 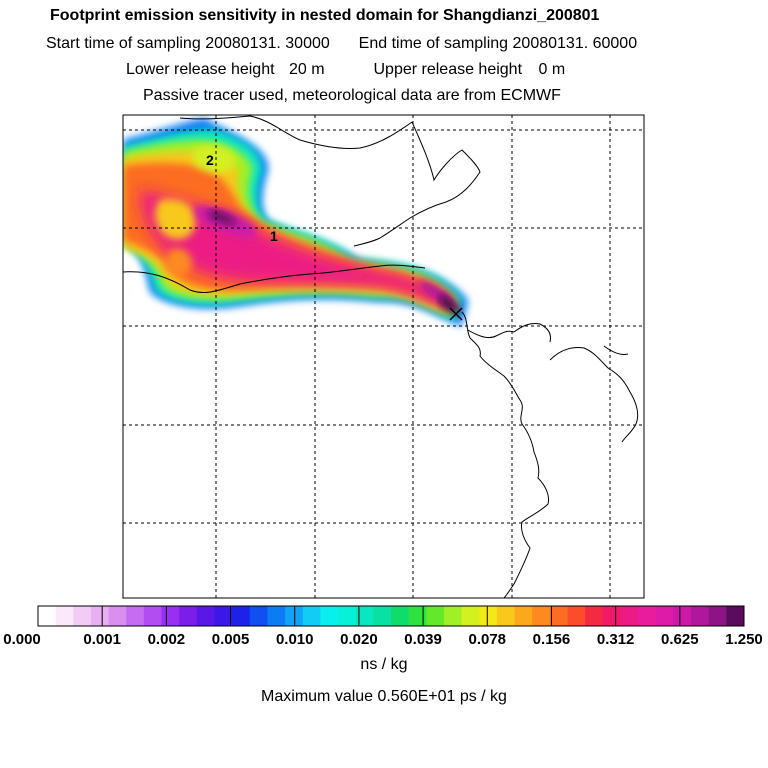 What do you see at coordinates (274, 236) in the screenshot?
I see `trajectory-label-1: 1` at bounding box center [274, 236].